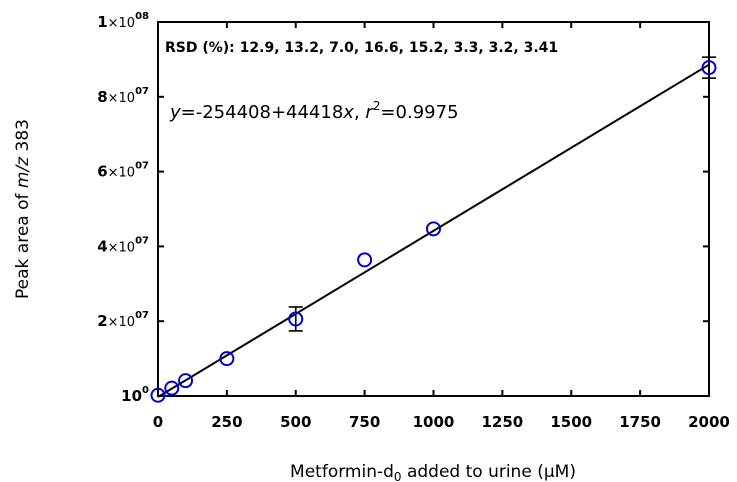 The image size is (737, 482). Describe the element at coordinates (123, 245) in the screenshot. I see `y-tick-label: 4×1007` at that location.